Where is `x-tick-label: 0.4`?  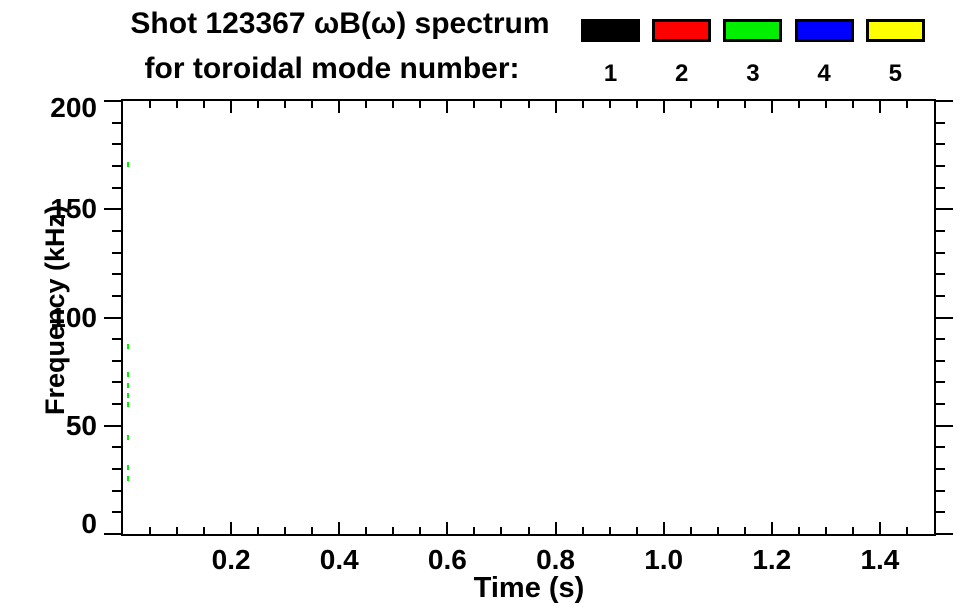 x-tick-label: 0.4 is located at coordinates (339, 559).